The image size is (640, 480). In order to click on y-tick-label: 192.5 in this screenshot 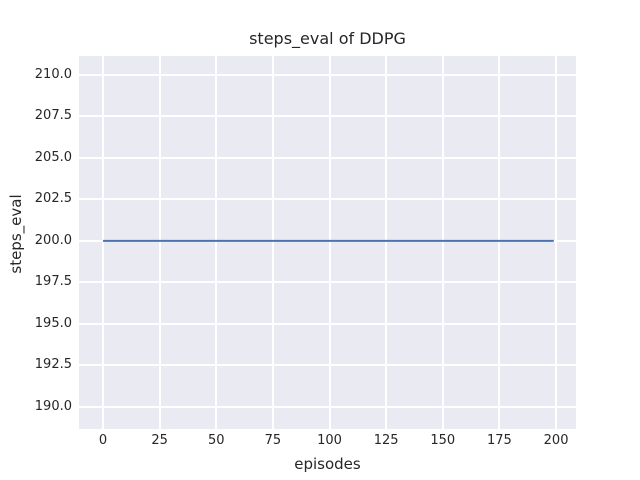, I will do `click(53, 365)`.